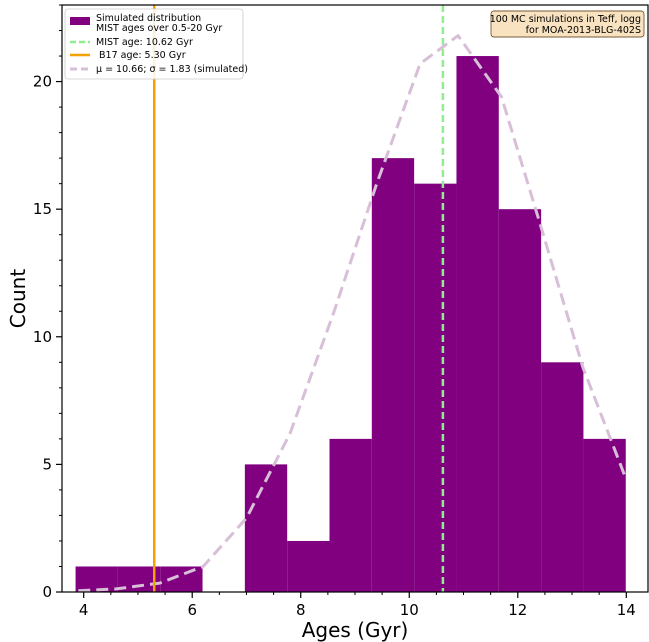  I want to click on x-axis-title: Ages (Gyr), so click(355, 630).